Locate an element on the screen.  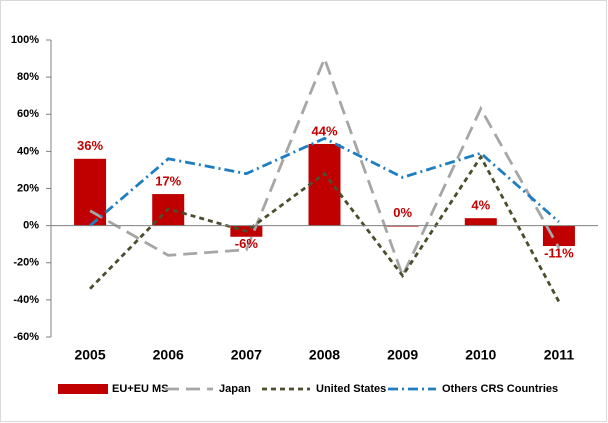
y-tick-label: 60% is located at coordinates (28, 114).